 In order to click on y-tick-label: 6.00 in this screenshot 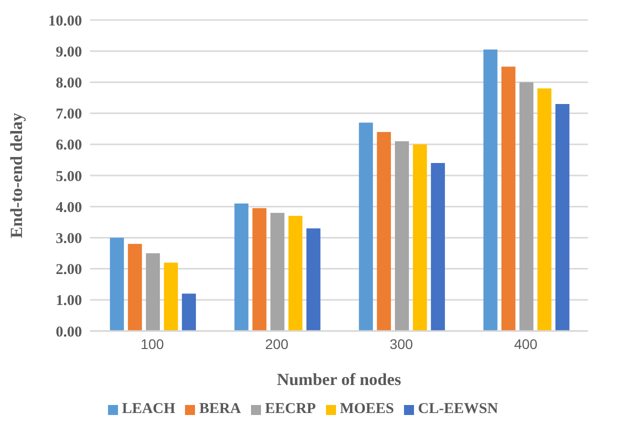, I will do `click(69, 146)`.